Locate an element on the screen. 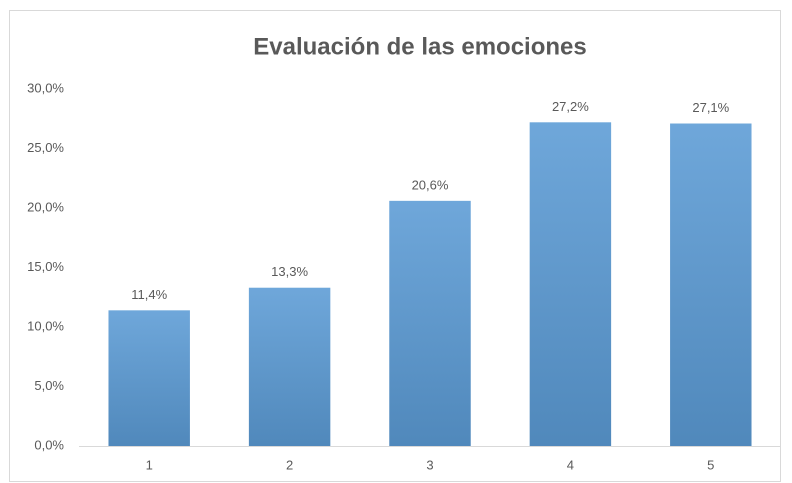 This screenshot has height=483, width=792. x-tick-label: 5 is located at coordinates (710, 464).